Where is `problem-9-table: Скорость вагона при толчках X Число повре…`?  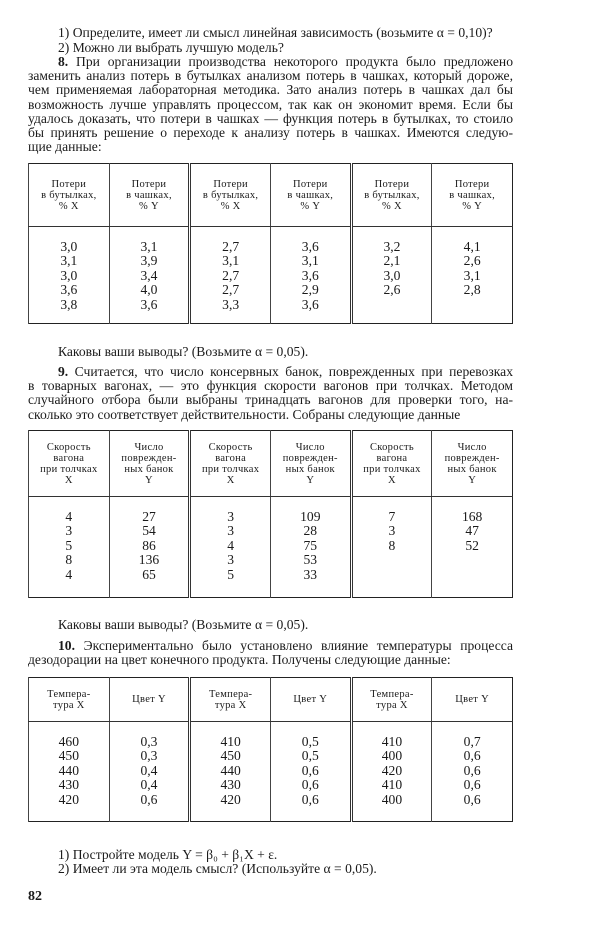 problem-9-table: Скорость вагона при толчках X Число повре… is located at coordinates (270, 514).